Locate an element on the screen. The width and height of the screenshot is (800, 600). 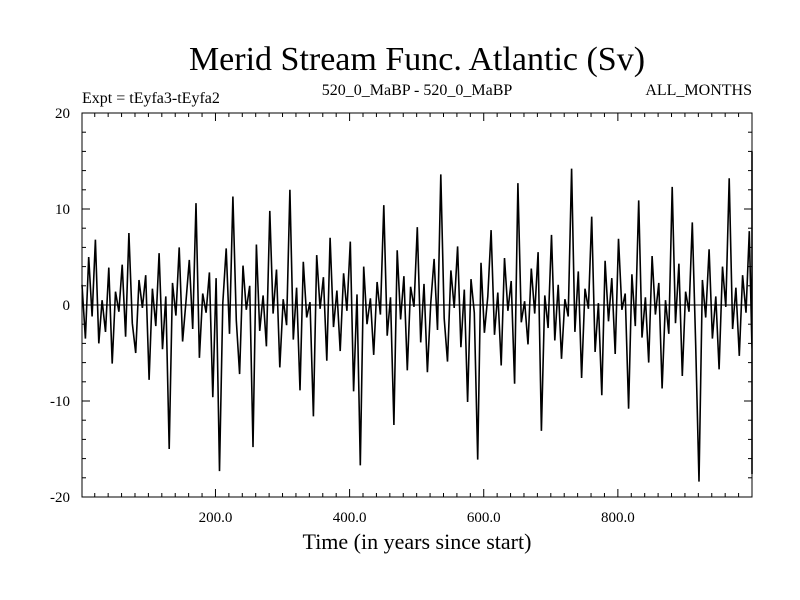
x-axis-label: Time (in years since start) is located at coordinates (417, 541).